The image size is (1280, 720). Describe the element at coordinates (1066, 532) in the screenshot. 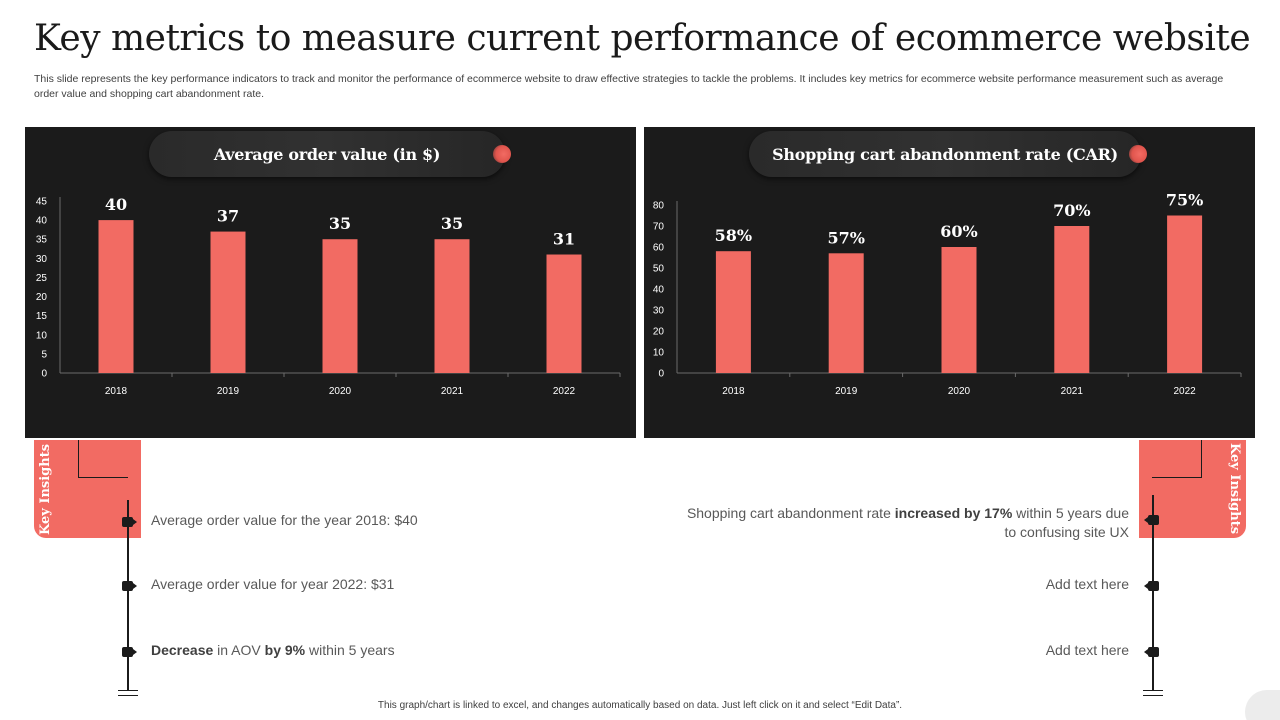

I see `insight-text: to confusing site UX` at that location.